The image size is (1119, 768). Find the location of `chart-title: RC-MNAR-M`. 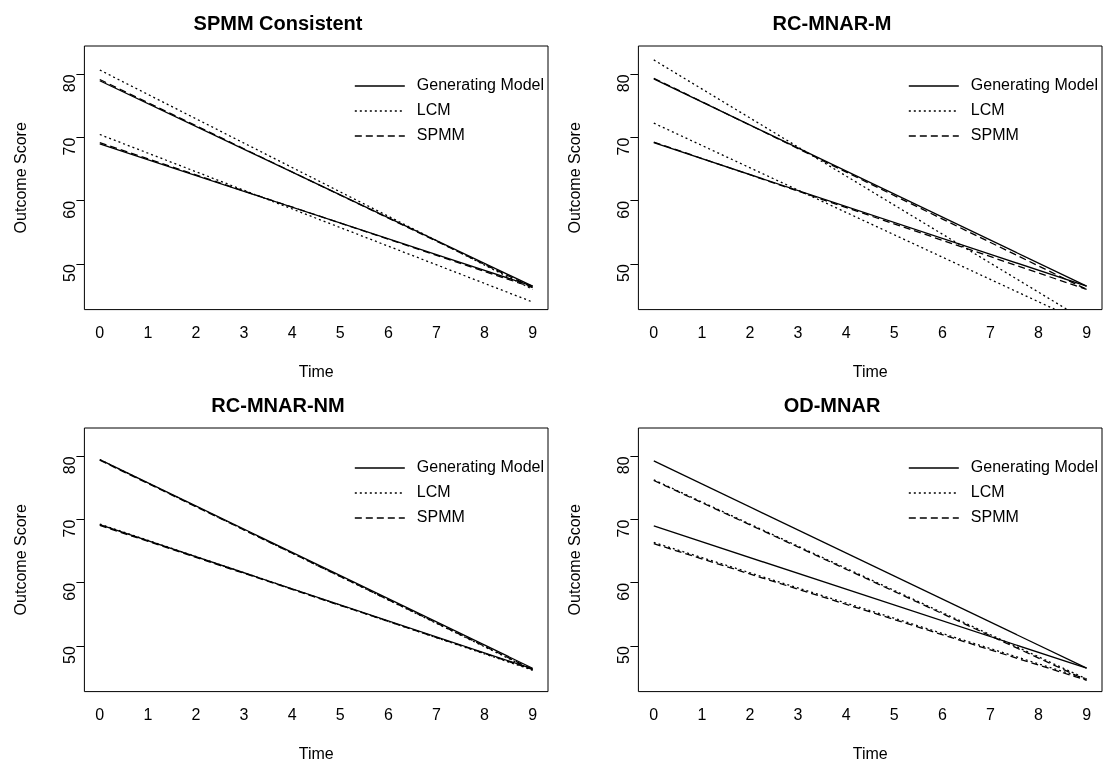

chart-title: RC-MNAR-M is located at coordinates (832, 22).